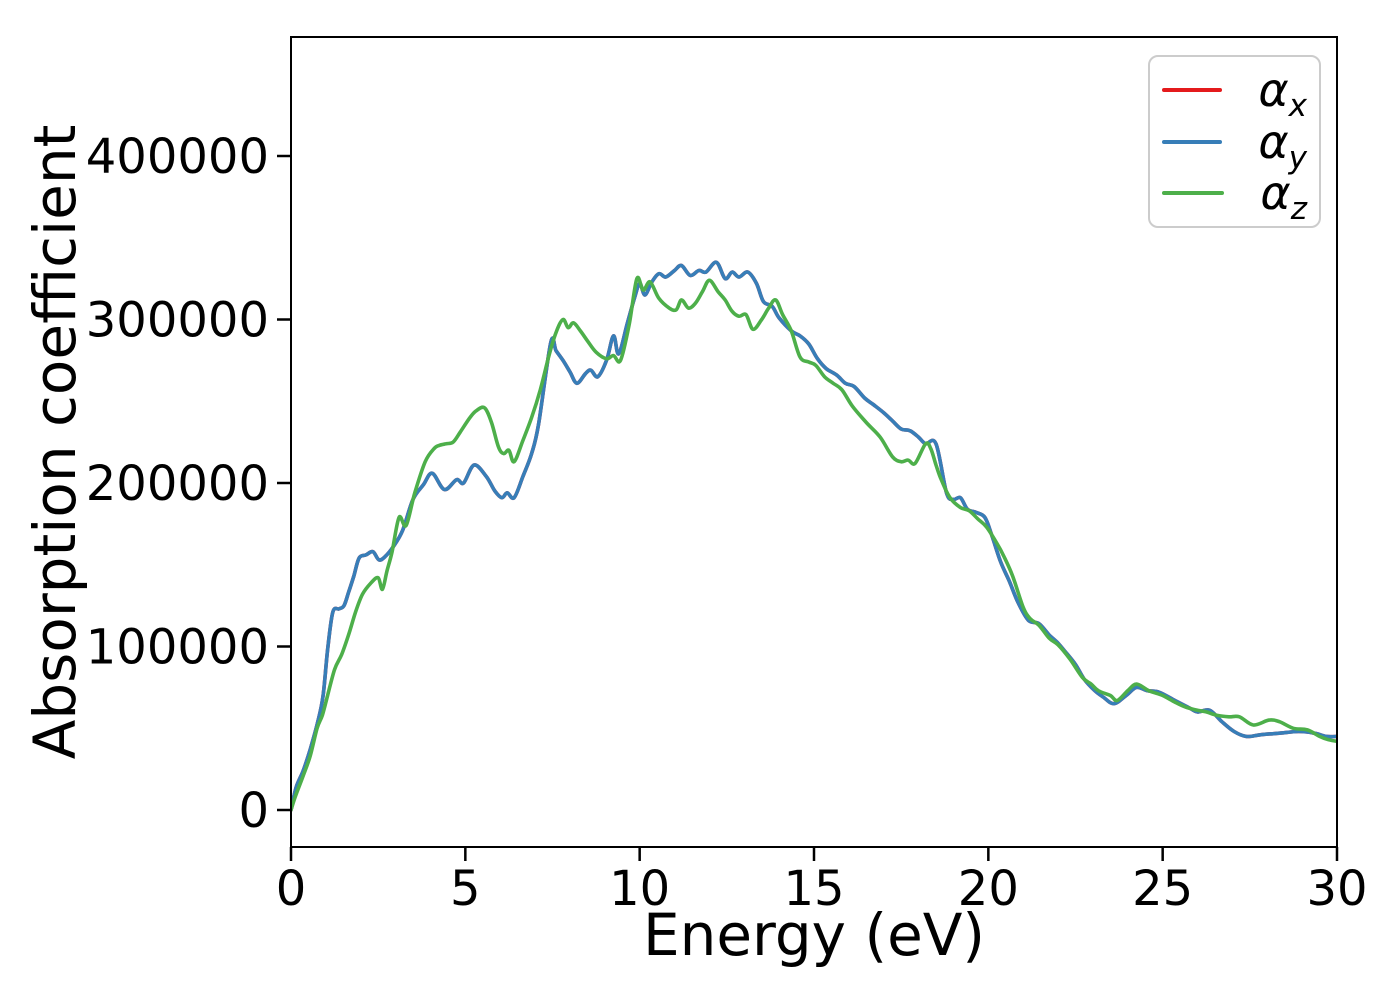  What do you see at coordinates (1192, 89) in the screenshot?
I see `legend-line-swatch-red` at bounding box center [1192, 89].